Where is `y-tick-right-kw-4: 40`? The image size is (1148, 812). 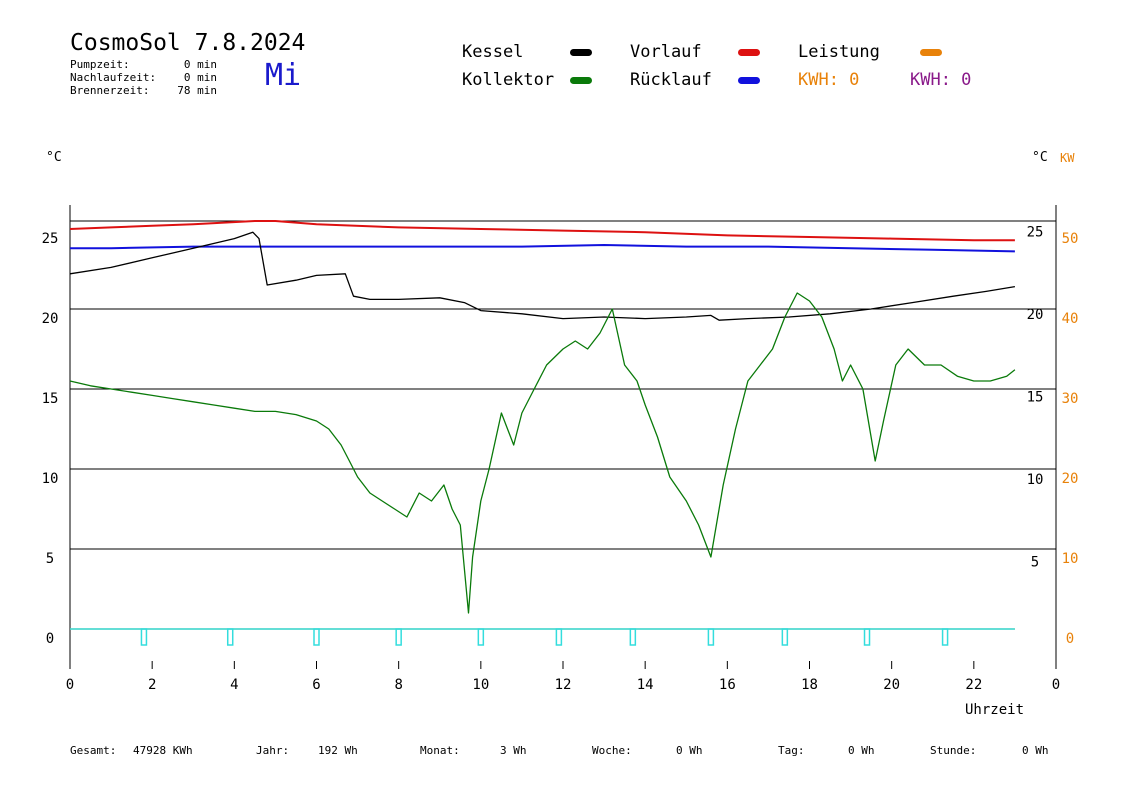 y-tick-right-kw-4: 40 is located at coordinates (1070, 319).